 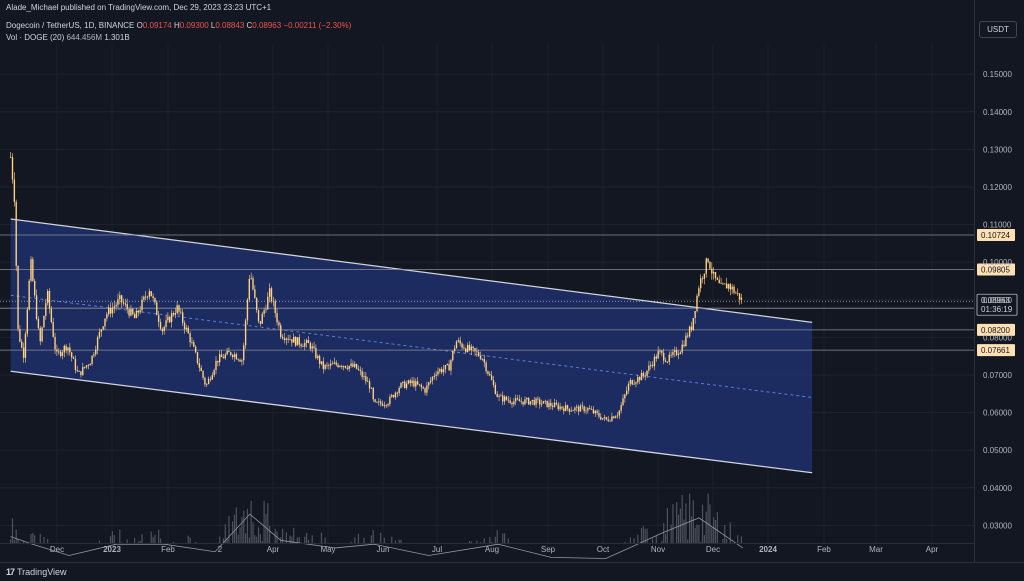 I want to click on time-tick-label: Apr, so click(x=932, y=549).